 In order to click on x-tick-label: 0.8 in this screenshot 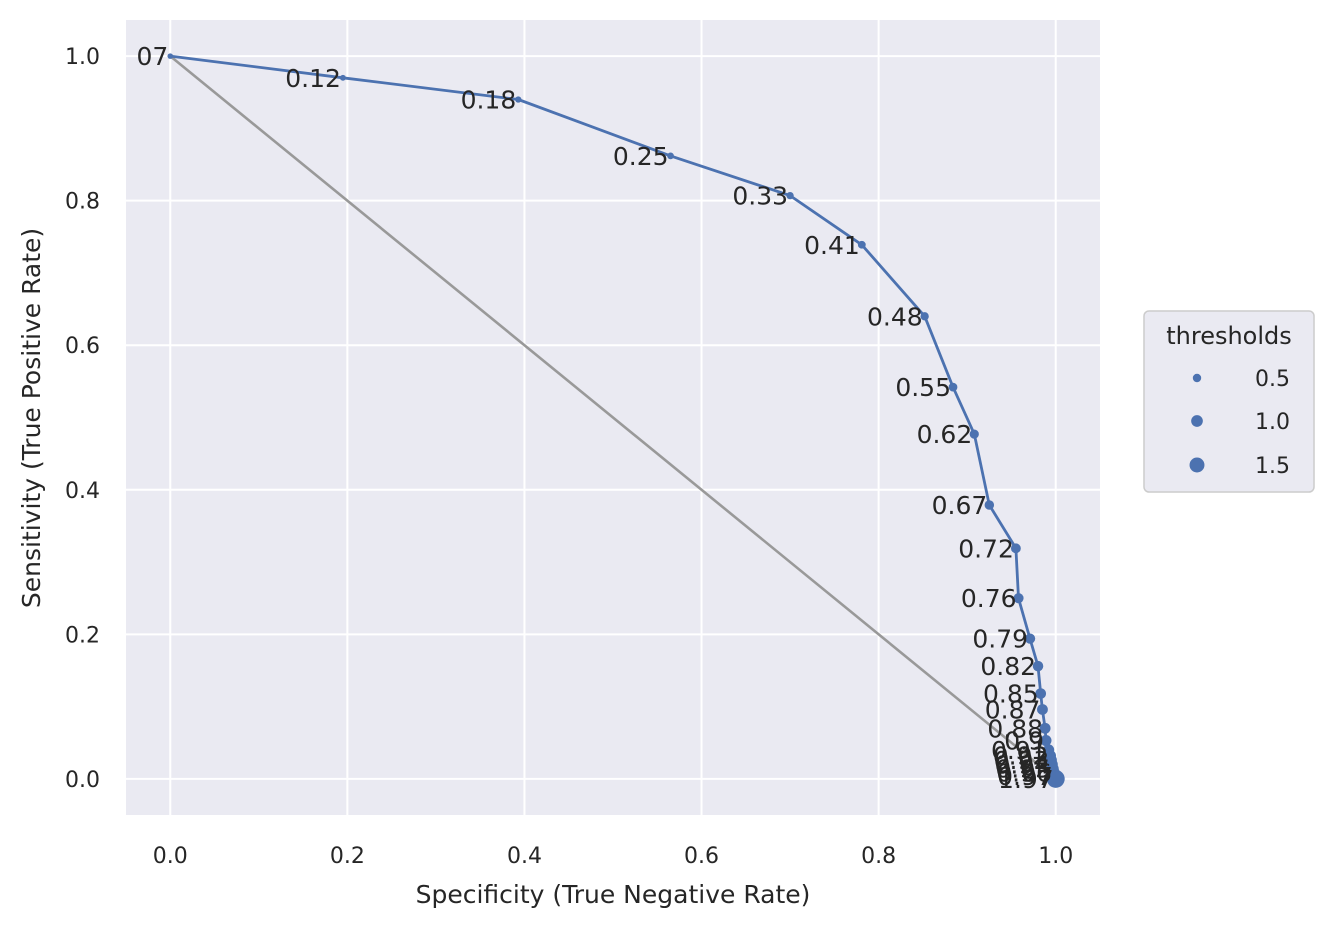, I will do `click(878, 856)`.